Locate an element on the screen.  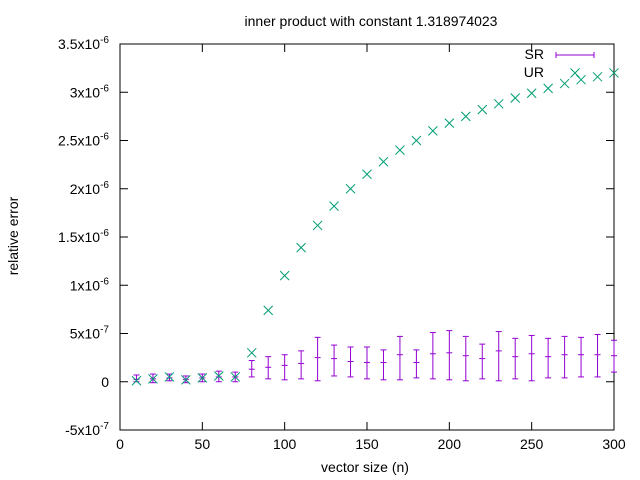
series-sr is located at coordinates (375, 357).